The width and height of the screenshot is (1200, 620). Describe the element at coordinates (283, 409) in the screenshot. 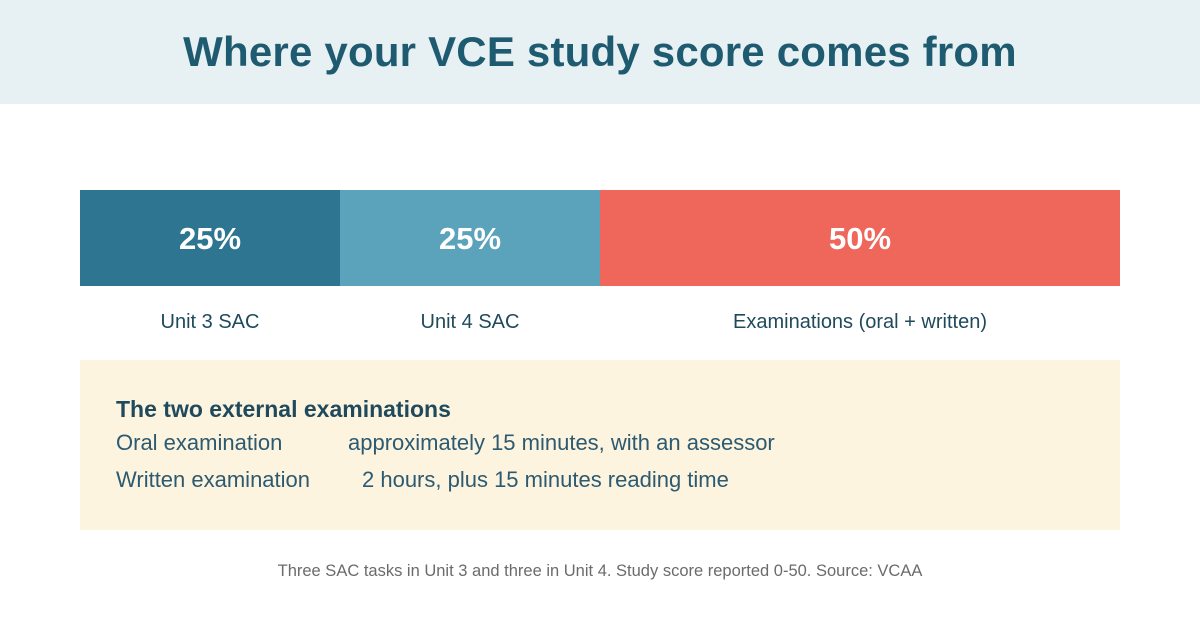

I see `info-title: The two external examinations` at that location.